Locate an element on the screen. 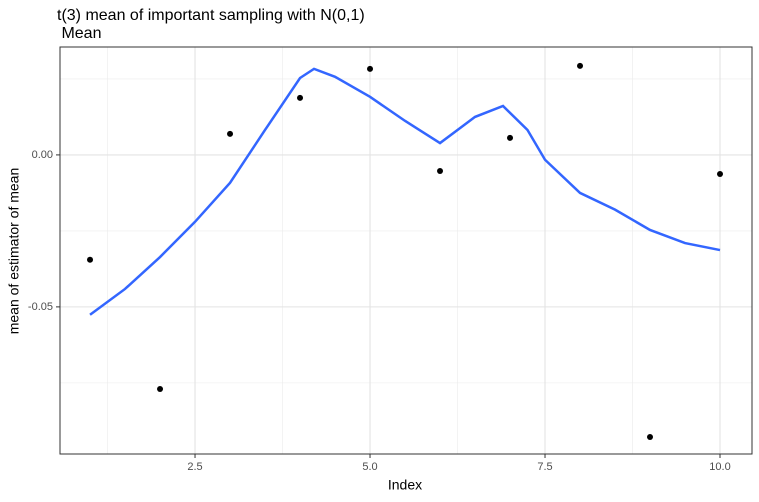 This screenshot has width=759, height=502. x-axis-label: Index is located at coordinates (405, 485).